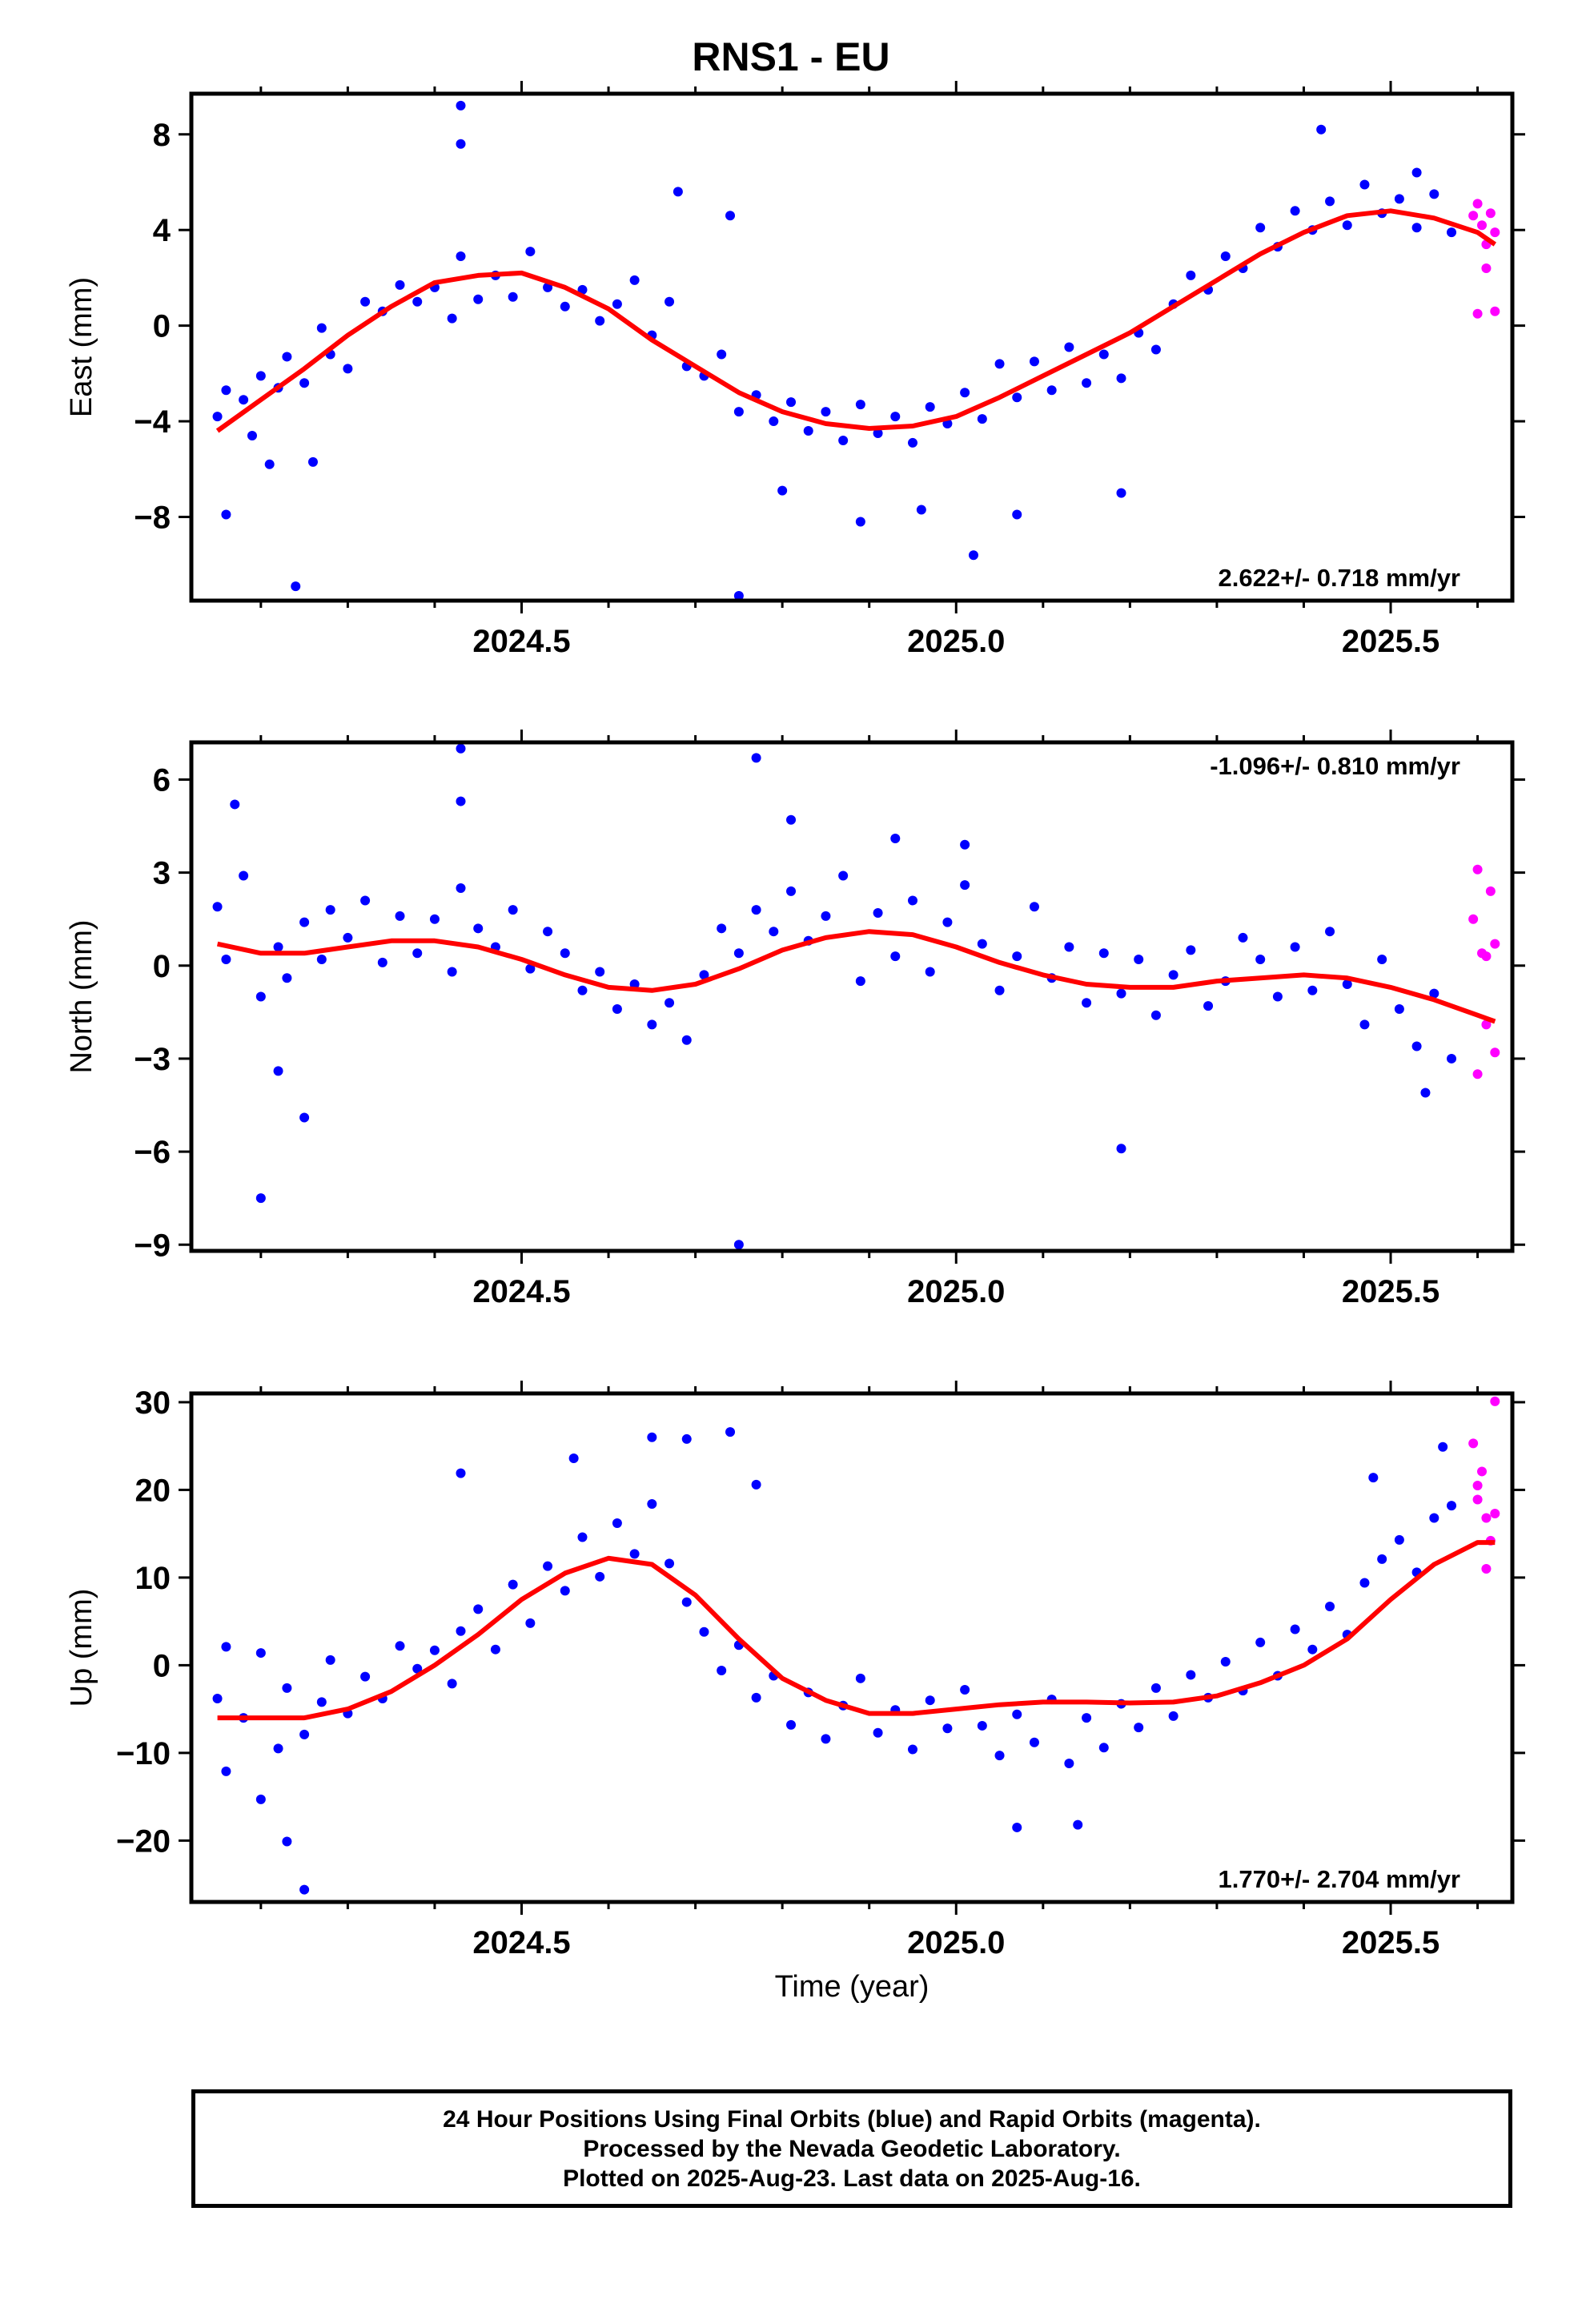 This screenshot has width=1582, height=2324. What do you see at coordinates (1390, 1291) in the screenshot?
I see `north-x-tick-label: 2025.5` at bounding box center [1390, 1291].